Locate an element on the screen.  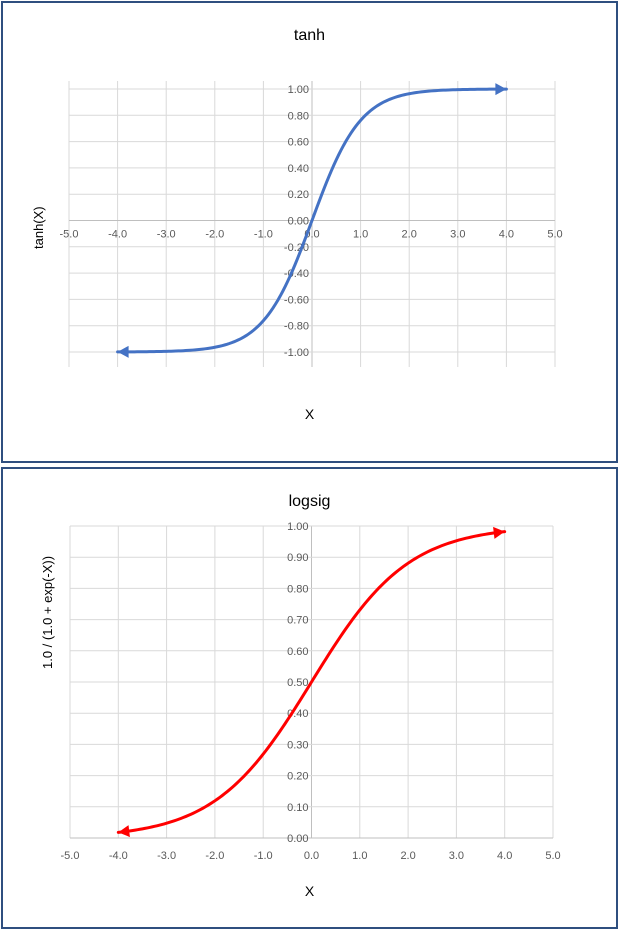
x-tick-label: 0.0 is located at coordinates (311, 856).